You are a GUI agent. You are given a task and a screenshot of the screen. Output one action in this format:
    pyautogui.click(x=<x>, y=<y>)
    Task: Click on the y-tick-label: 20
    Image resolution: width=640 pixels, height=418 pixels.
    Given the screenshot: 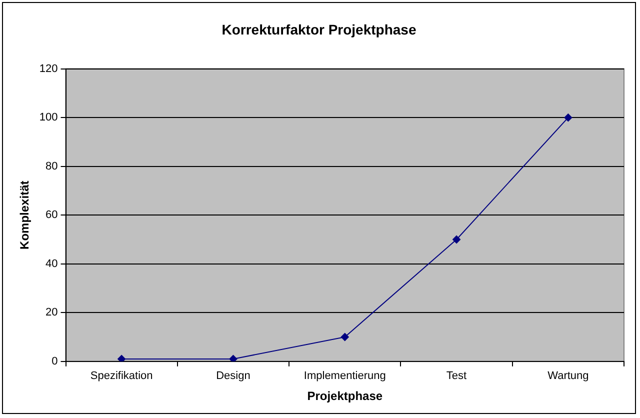 What is the action you would take?
    pyautogui.click(x=52, y=312)
    